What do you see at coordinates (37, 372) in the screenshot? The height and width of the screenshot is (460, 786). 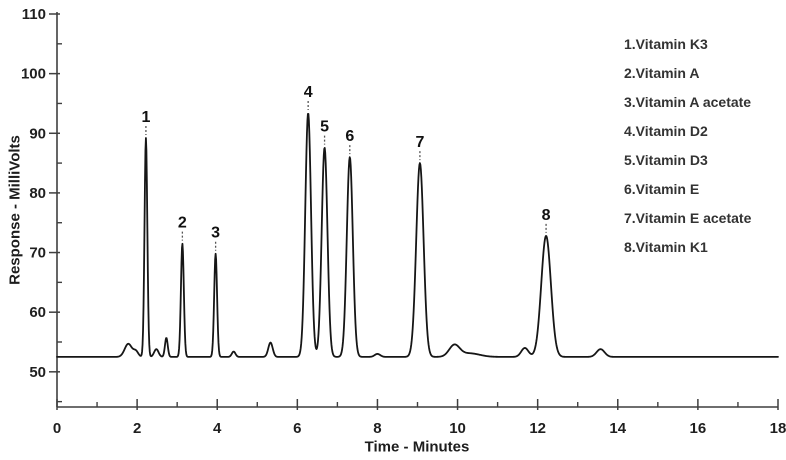 I see `y-tick-label: 50` at bounding box center [37, 372].